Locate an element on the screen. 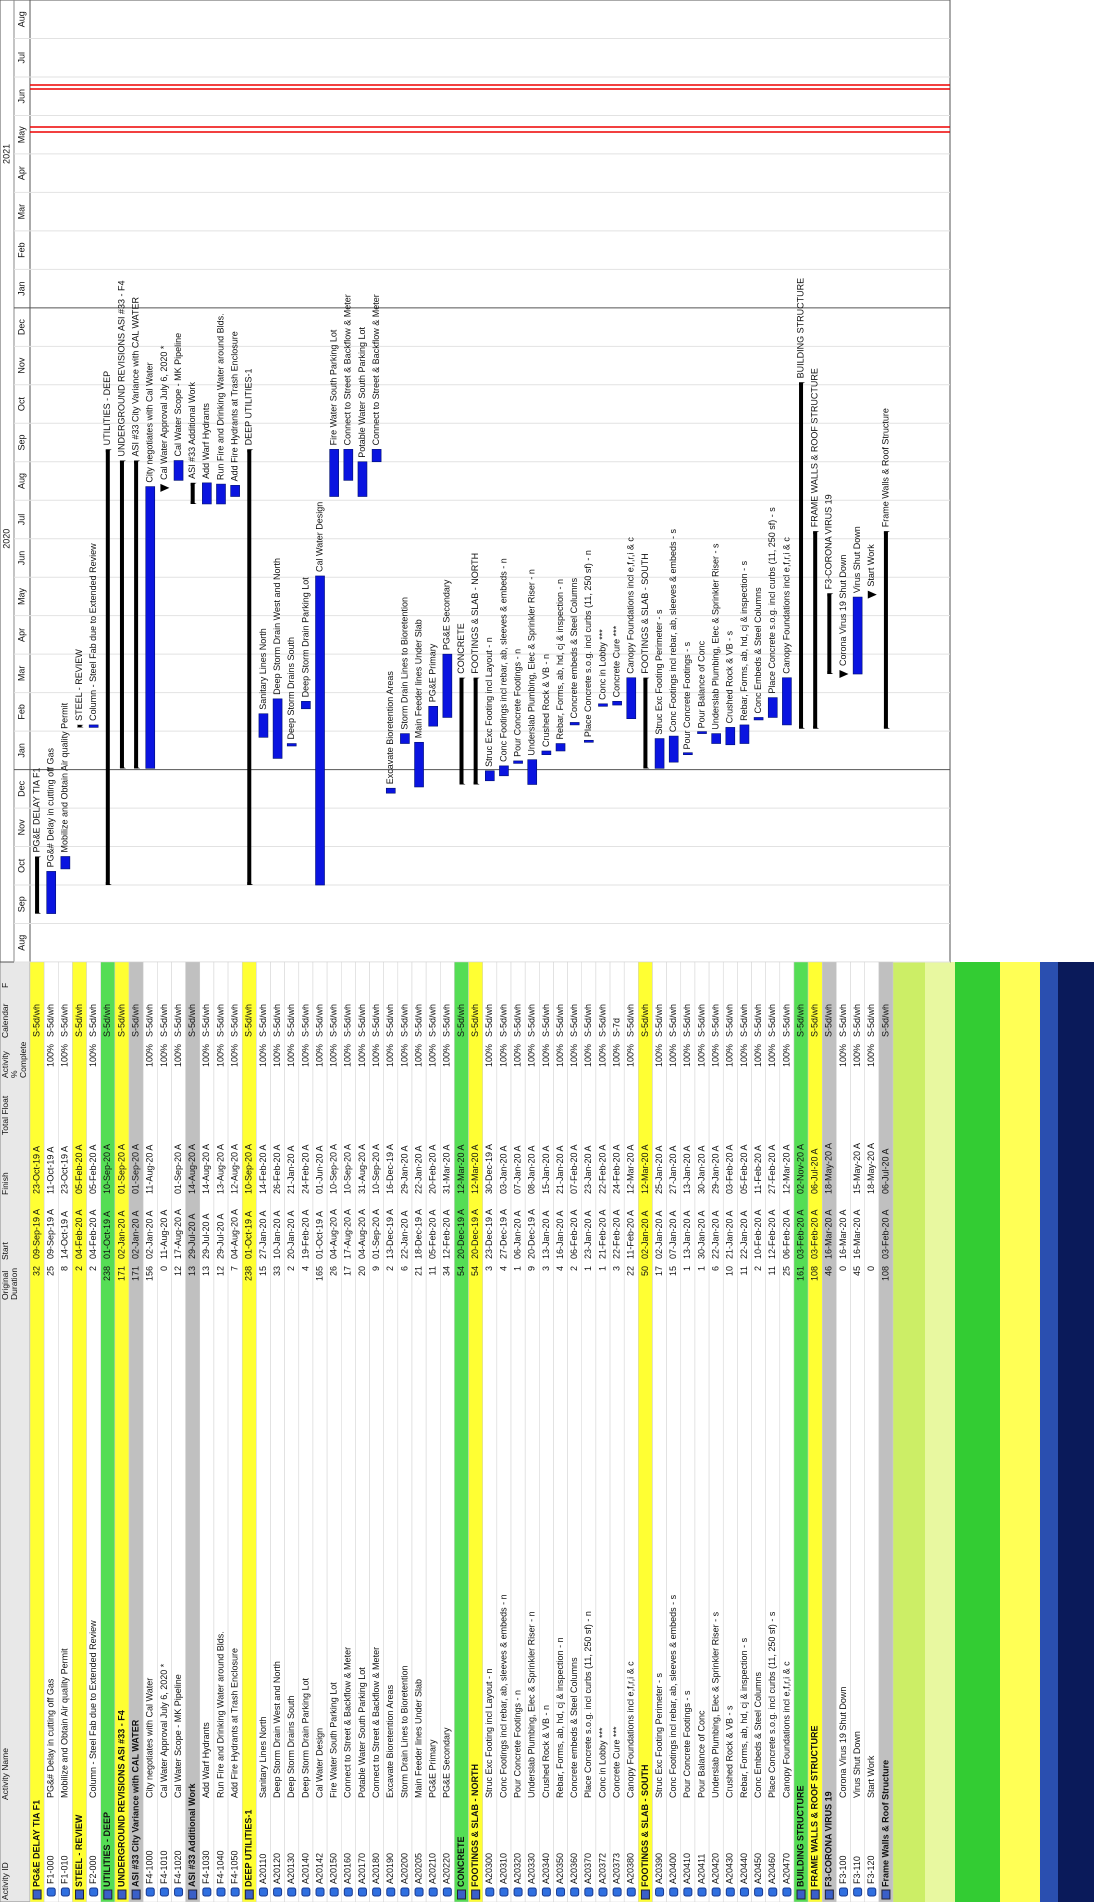  activity-id: A20200 is located at coordinates (404, 1868).